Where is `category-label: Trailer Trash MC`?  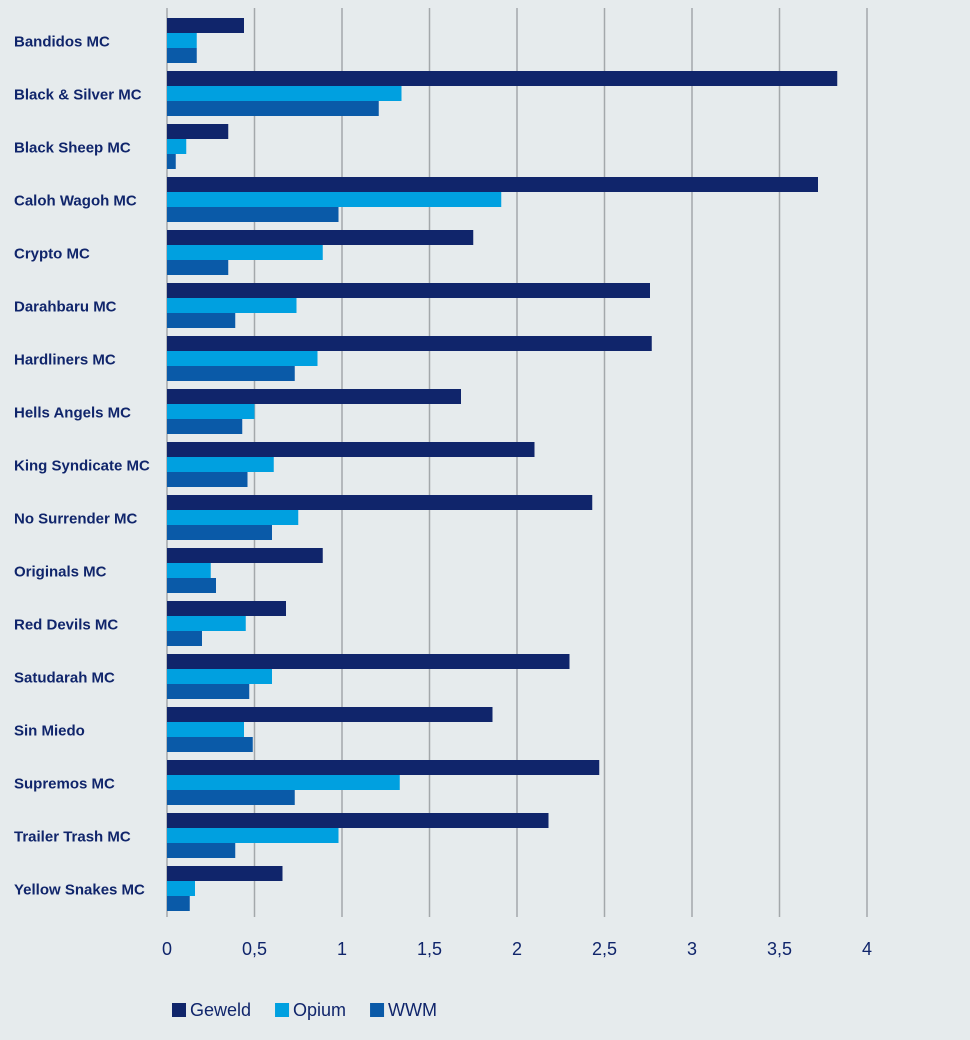 category-label: Trailer Trash MC is located at coordinates (72, 836).